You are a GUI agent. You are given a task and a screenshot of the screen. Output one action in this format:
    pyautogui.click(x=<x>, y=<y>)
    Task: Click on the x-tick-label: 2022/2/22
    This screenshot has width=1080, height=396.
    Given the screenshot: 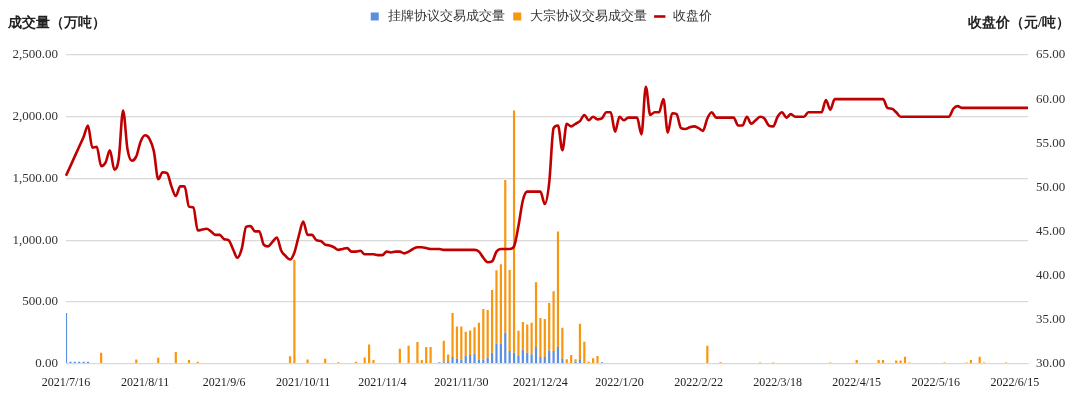 What is the action you would take?
    pyautogui.click(x=698, y=381)
    